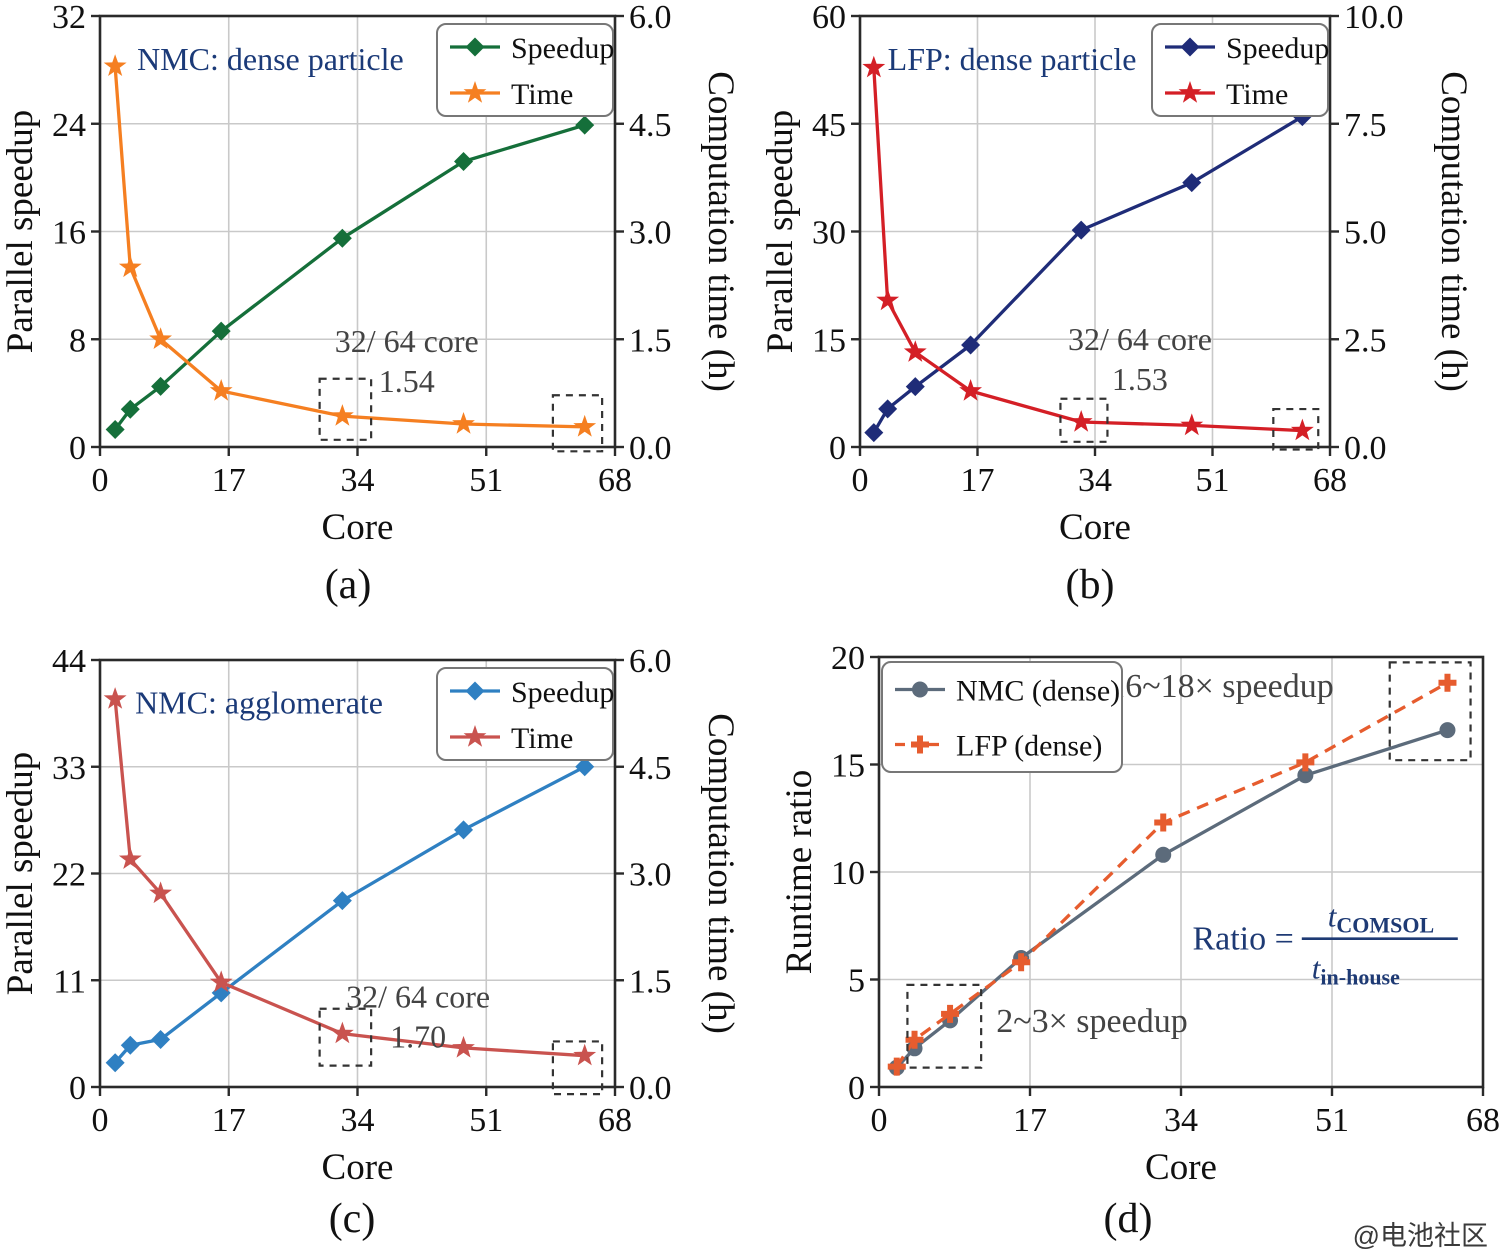  Describe the element at coordinates (1374, 18) in the screenshot. I see `y-right-tick-label: 10.0` at that location.